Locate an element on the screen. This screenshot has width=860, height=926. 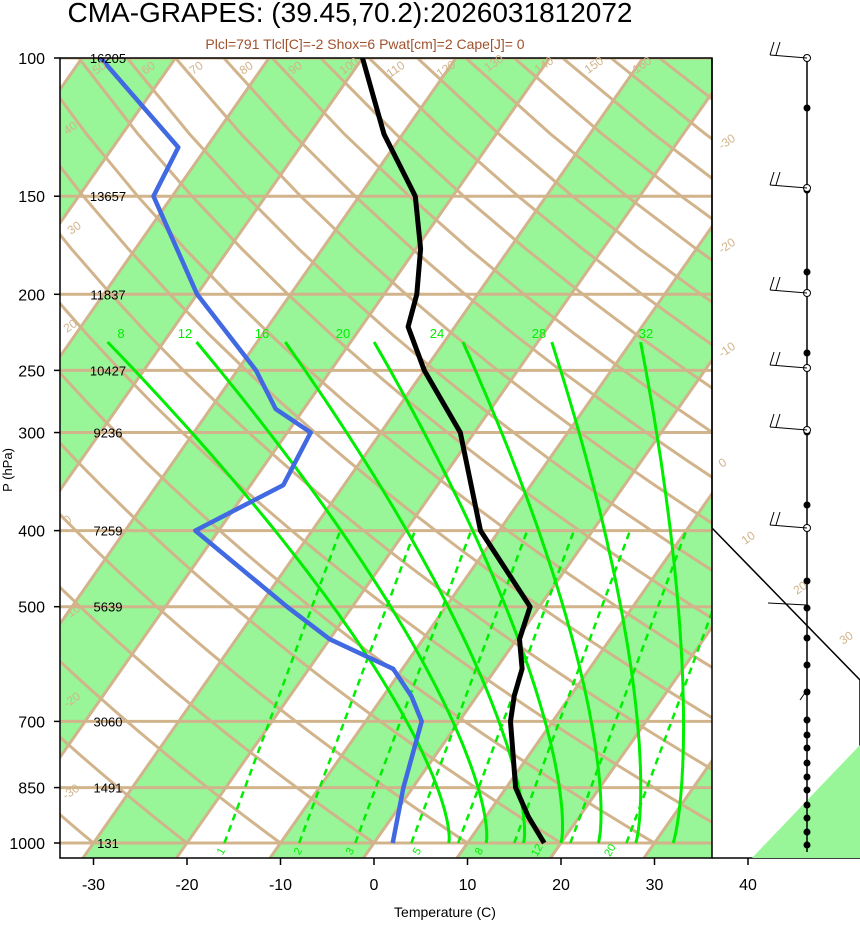
isotherm-label: 0 is located at coordinates (723, 462).